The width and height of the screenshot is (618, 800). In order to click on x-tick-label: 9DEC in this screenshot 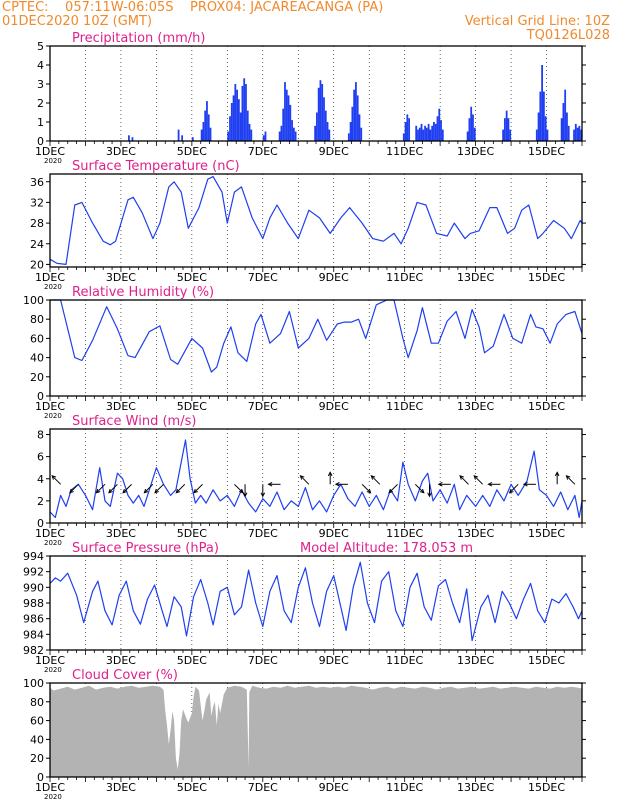, I will do `click(334, 787)`.